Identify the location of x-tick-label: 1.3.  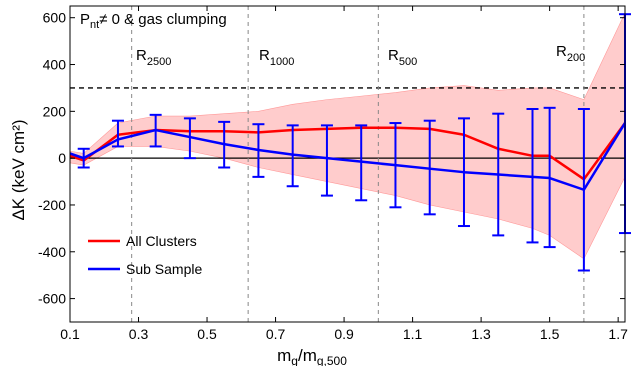
(481, 334).